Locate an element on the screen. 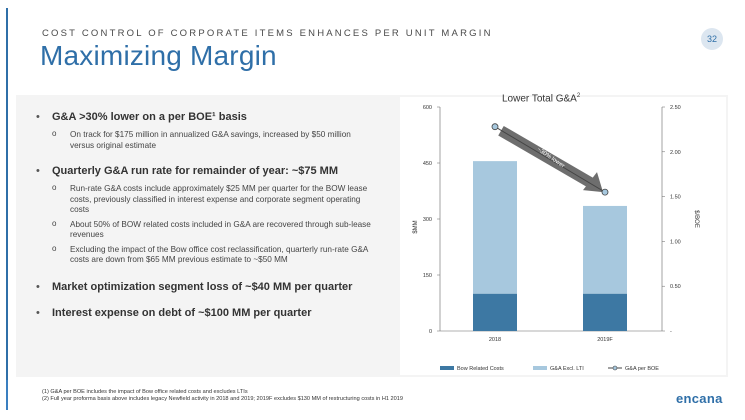  y2-axis-label: $/BOE is located at coordinates (696, 219).